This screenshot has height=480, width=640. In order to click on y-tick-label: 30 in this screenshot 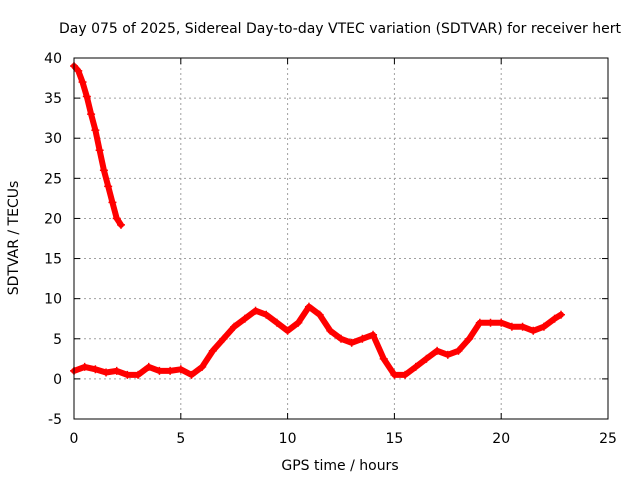, I will do `click(53, 139)`.